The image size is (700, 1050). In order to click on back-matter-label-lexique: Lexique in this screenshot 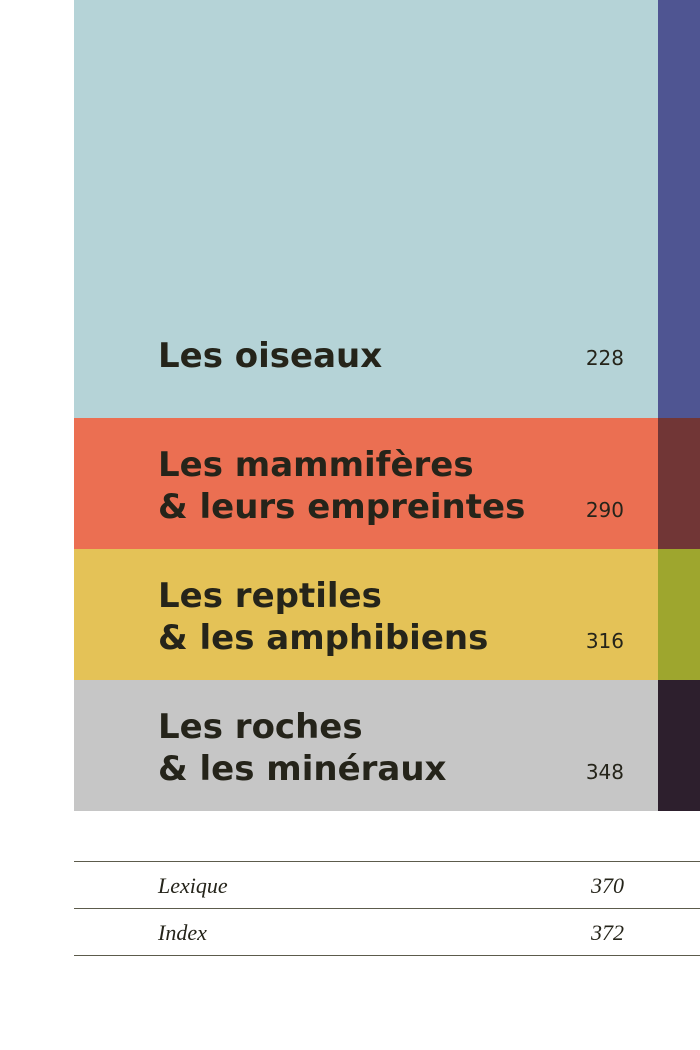, I will do `click(193, 885)`.